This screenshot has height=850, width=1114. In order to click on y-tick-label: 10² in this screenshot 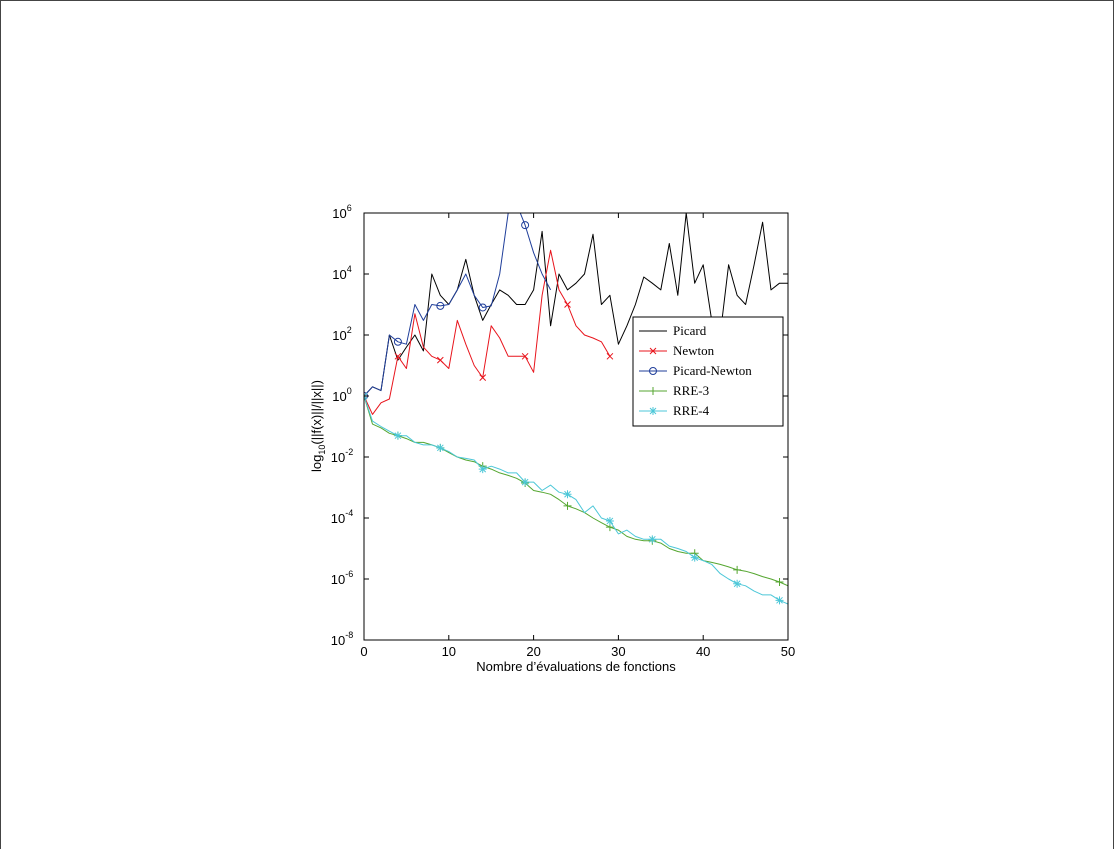, I will do `click(341, 334)`.